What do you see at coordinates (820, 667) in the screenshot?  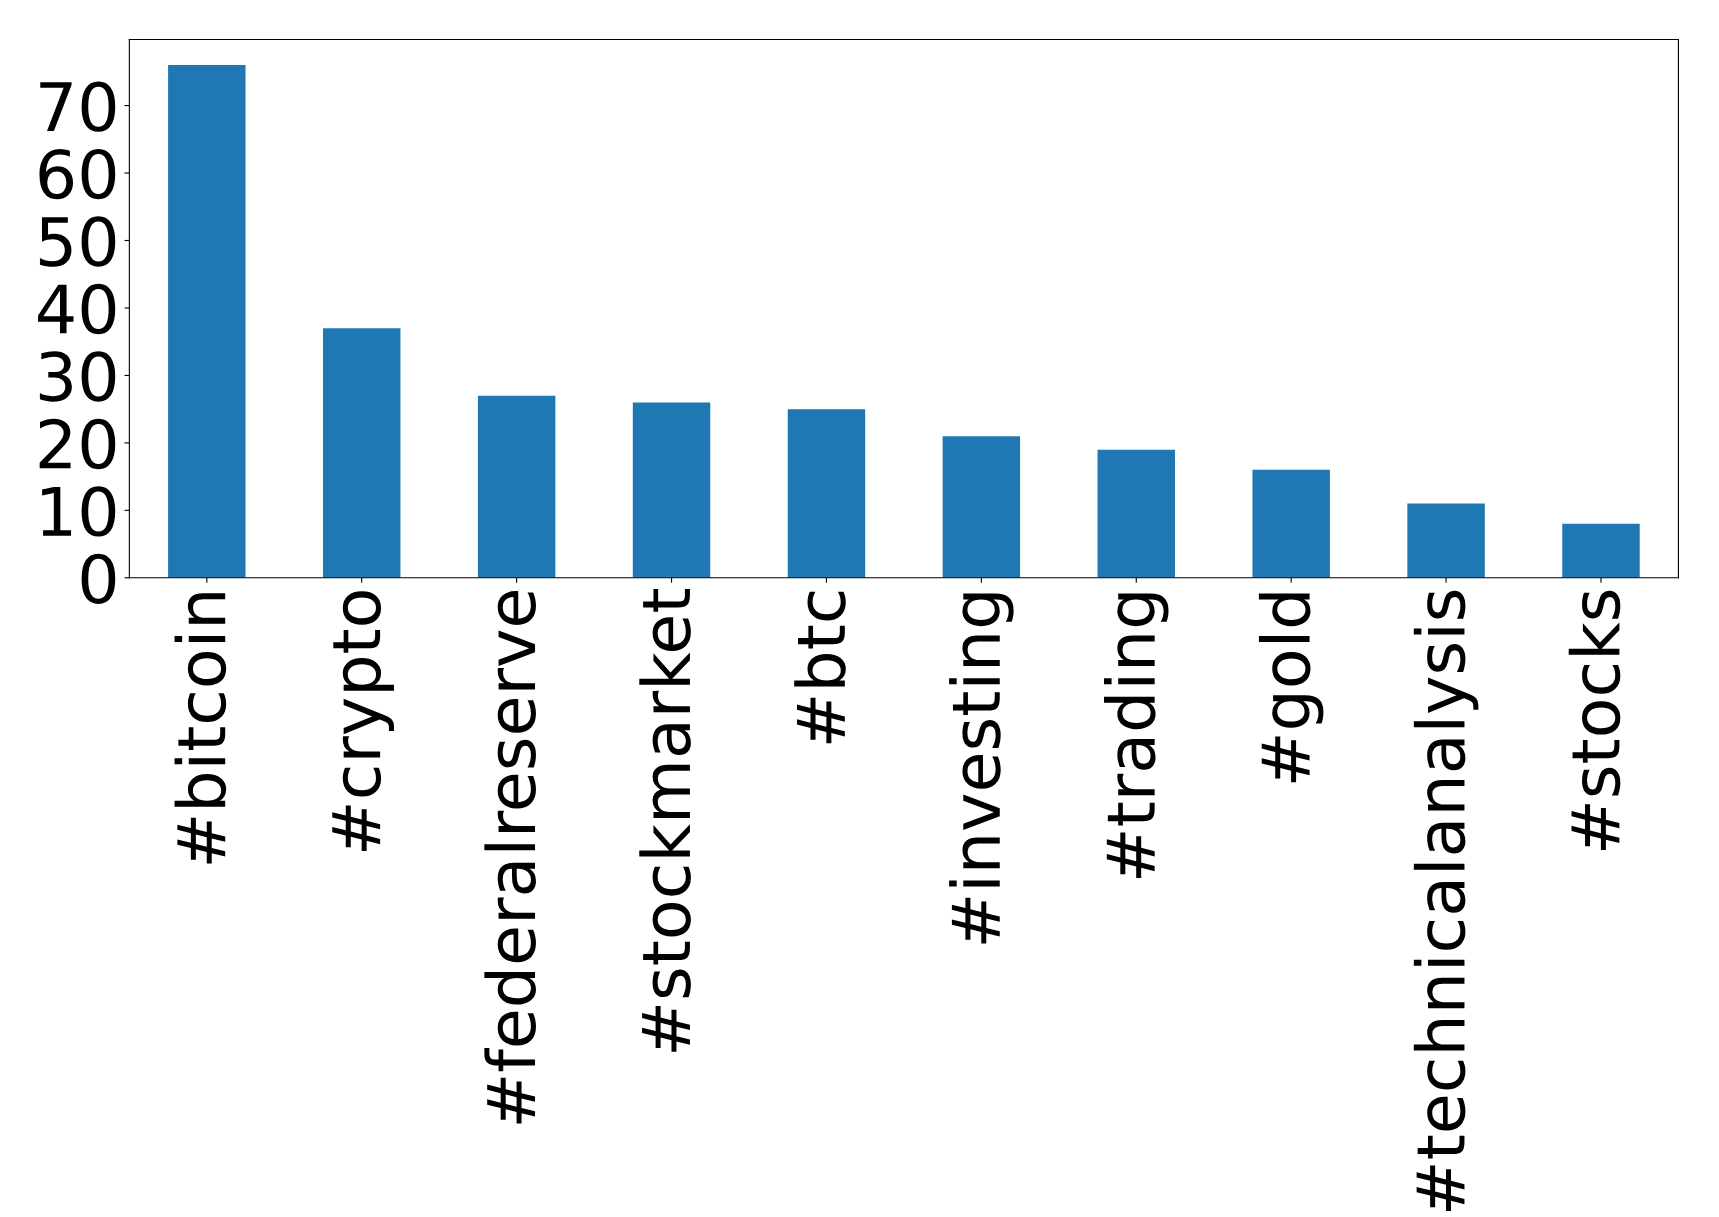 I see `x-tick-label: #btc` at bounding box center [820, 667].